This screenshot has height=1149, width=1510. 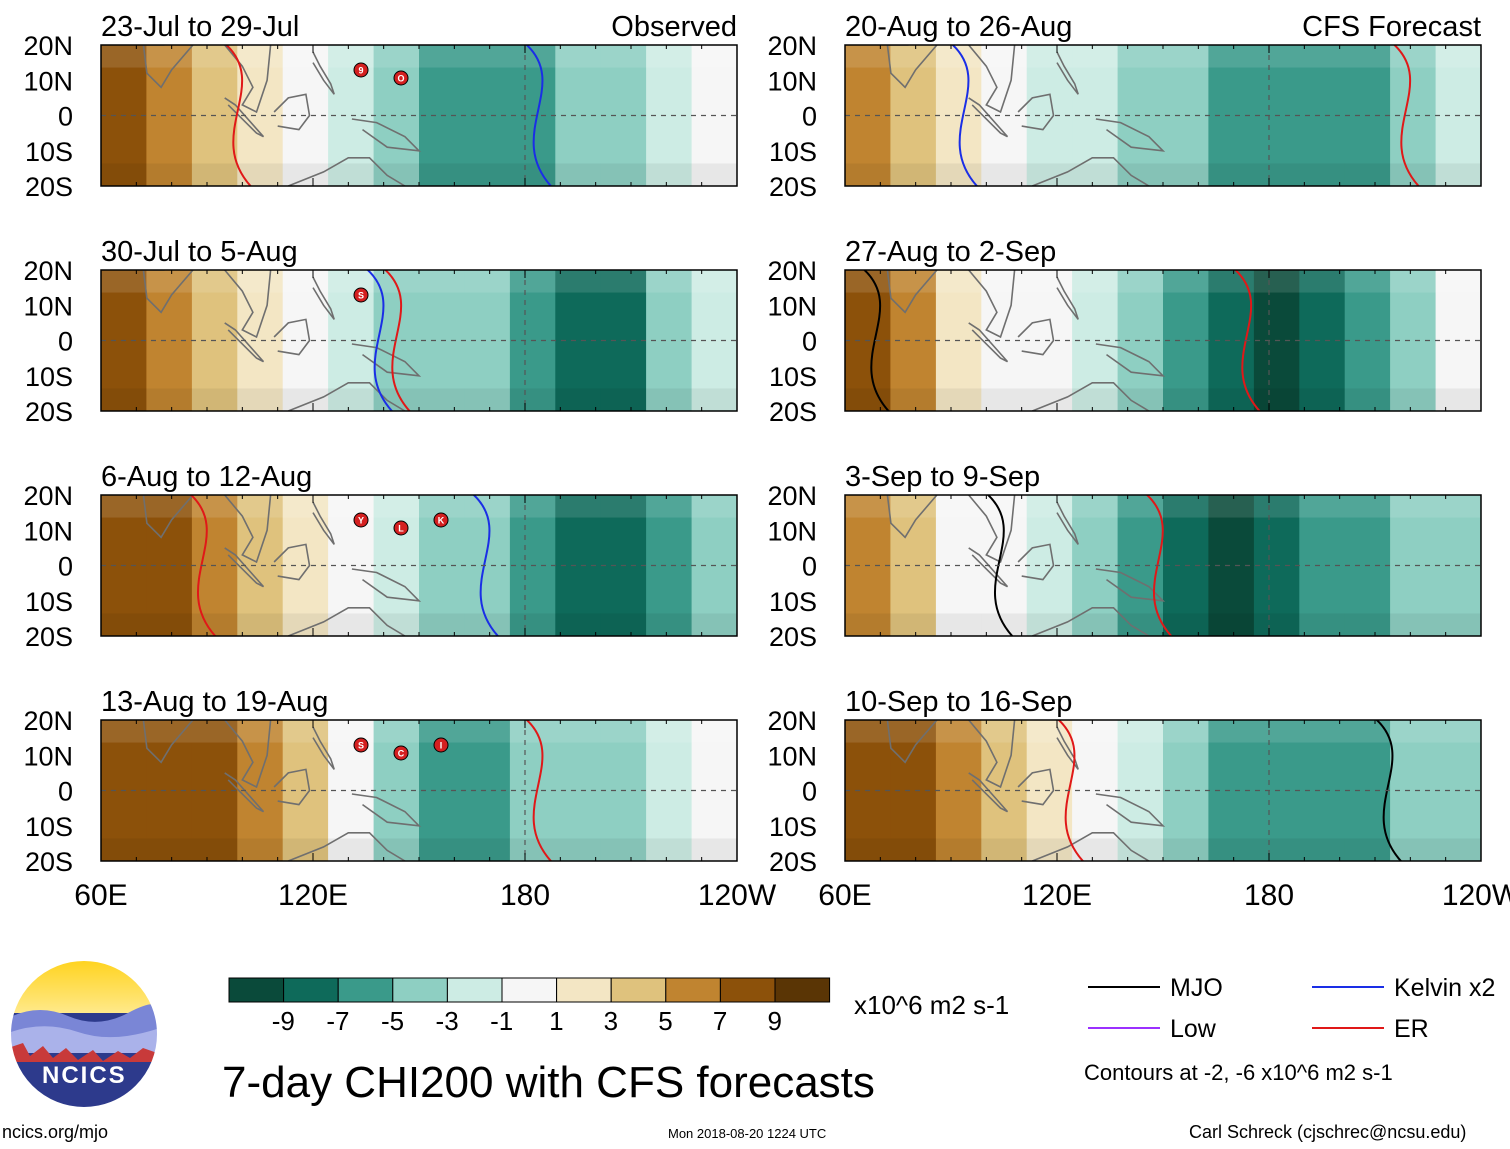 What do you see at coordinates (844, 895) in the screenshot?
I see `lon-tick-label: 60E` at bounding box center [844, 895].